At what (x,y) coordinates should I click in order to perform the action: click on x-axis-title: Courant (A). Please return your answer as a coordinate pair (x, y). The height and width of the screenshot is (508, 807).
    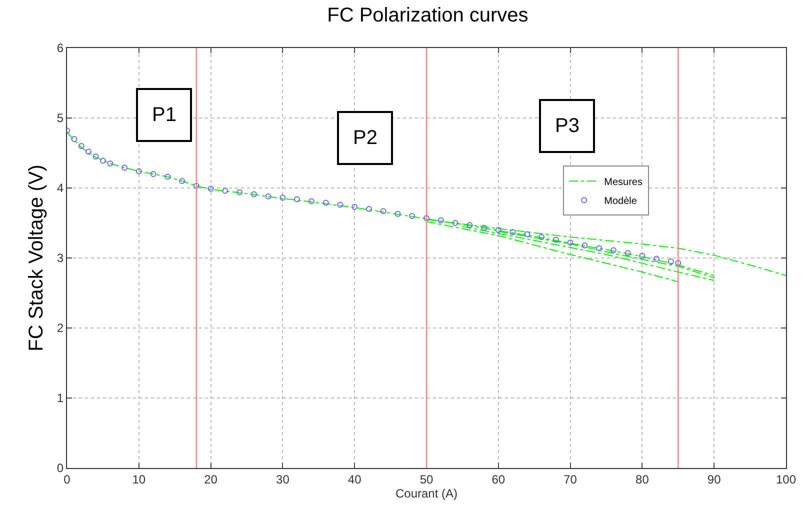
    Looking at the image, I should click on (426, 493).